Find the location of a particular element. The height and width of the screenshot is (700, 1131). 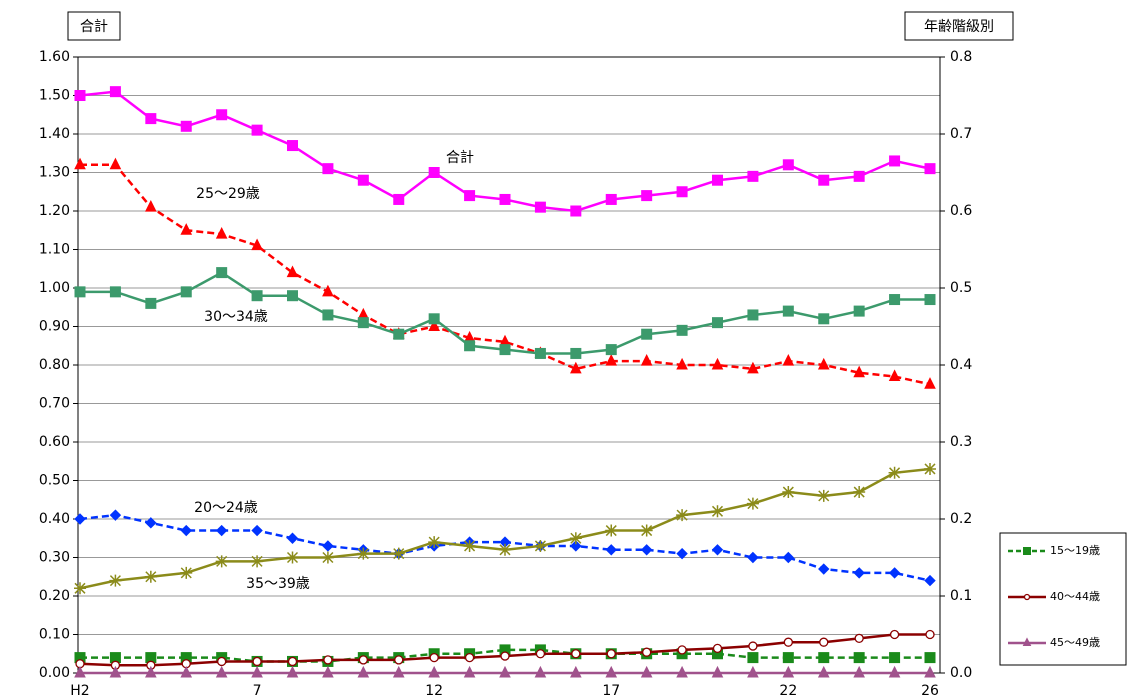

y-tick-label: 0.10 is located at coordinates (54, 635).